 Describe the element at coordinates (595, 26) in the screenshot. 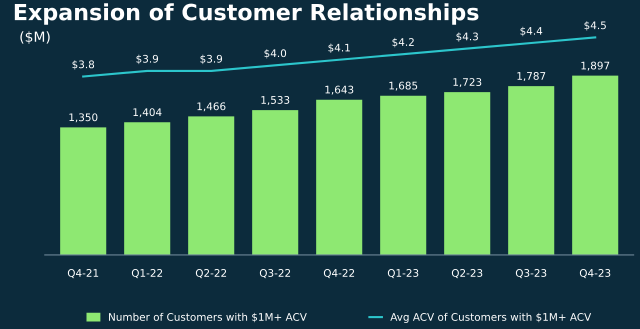

I see `data-label: $4.5` at that location.